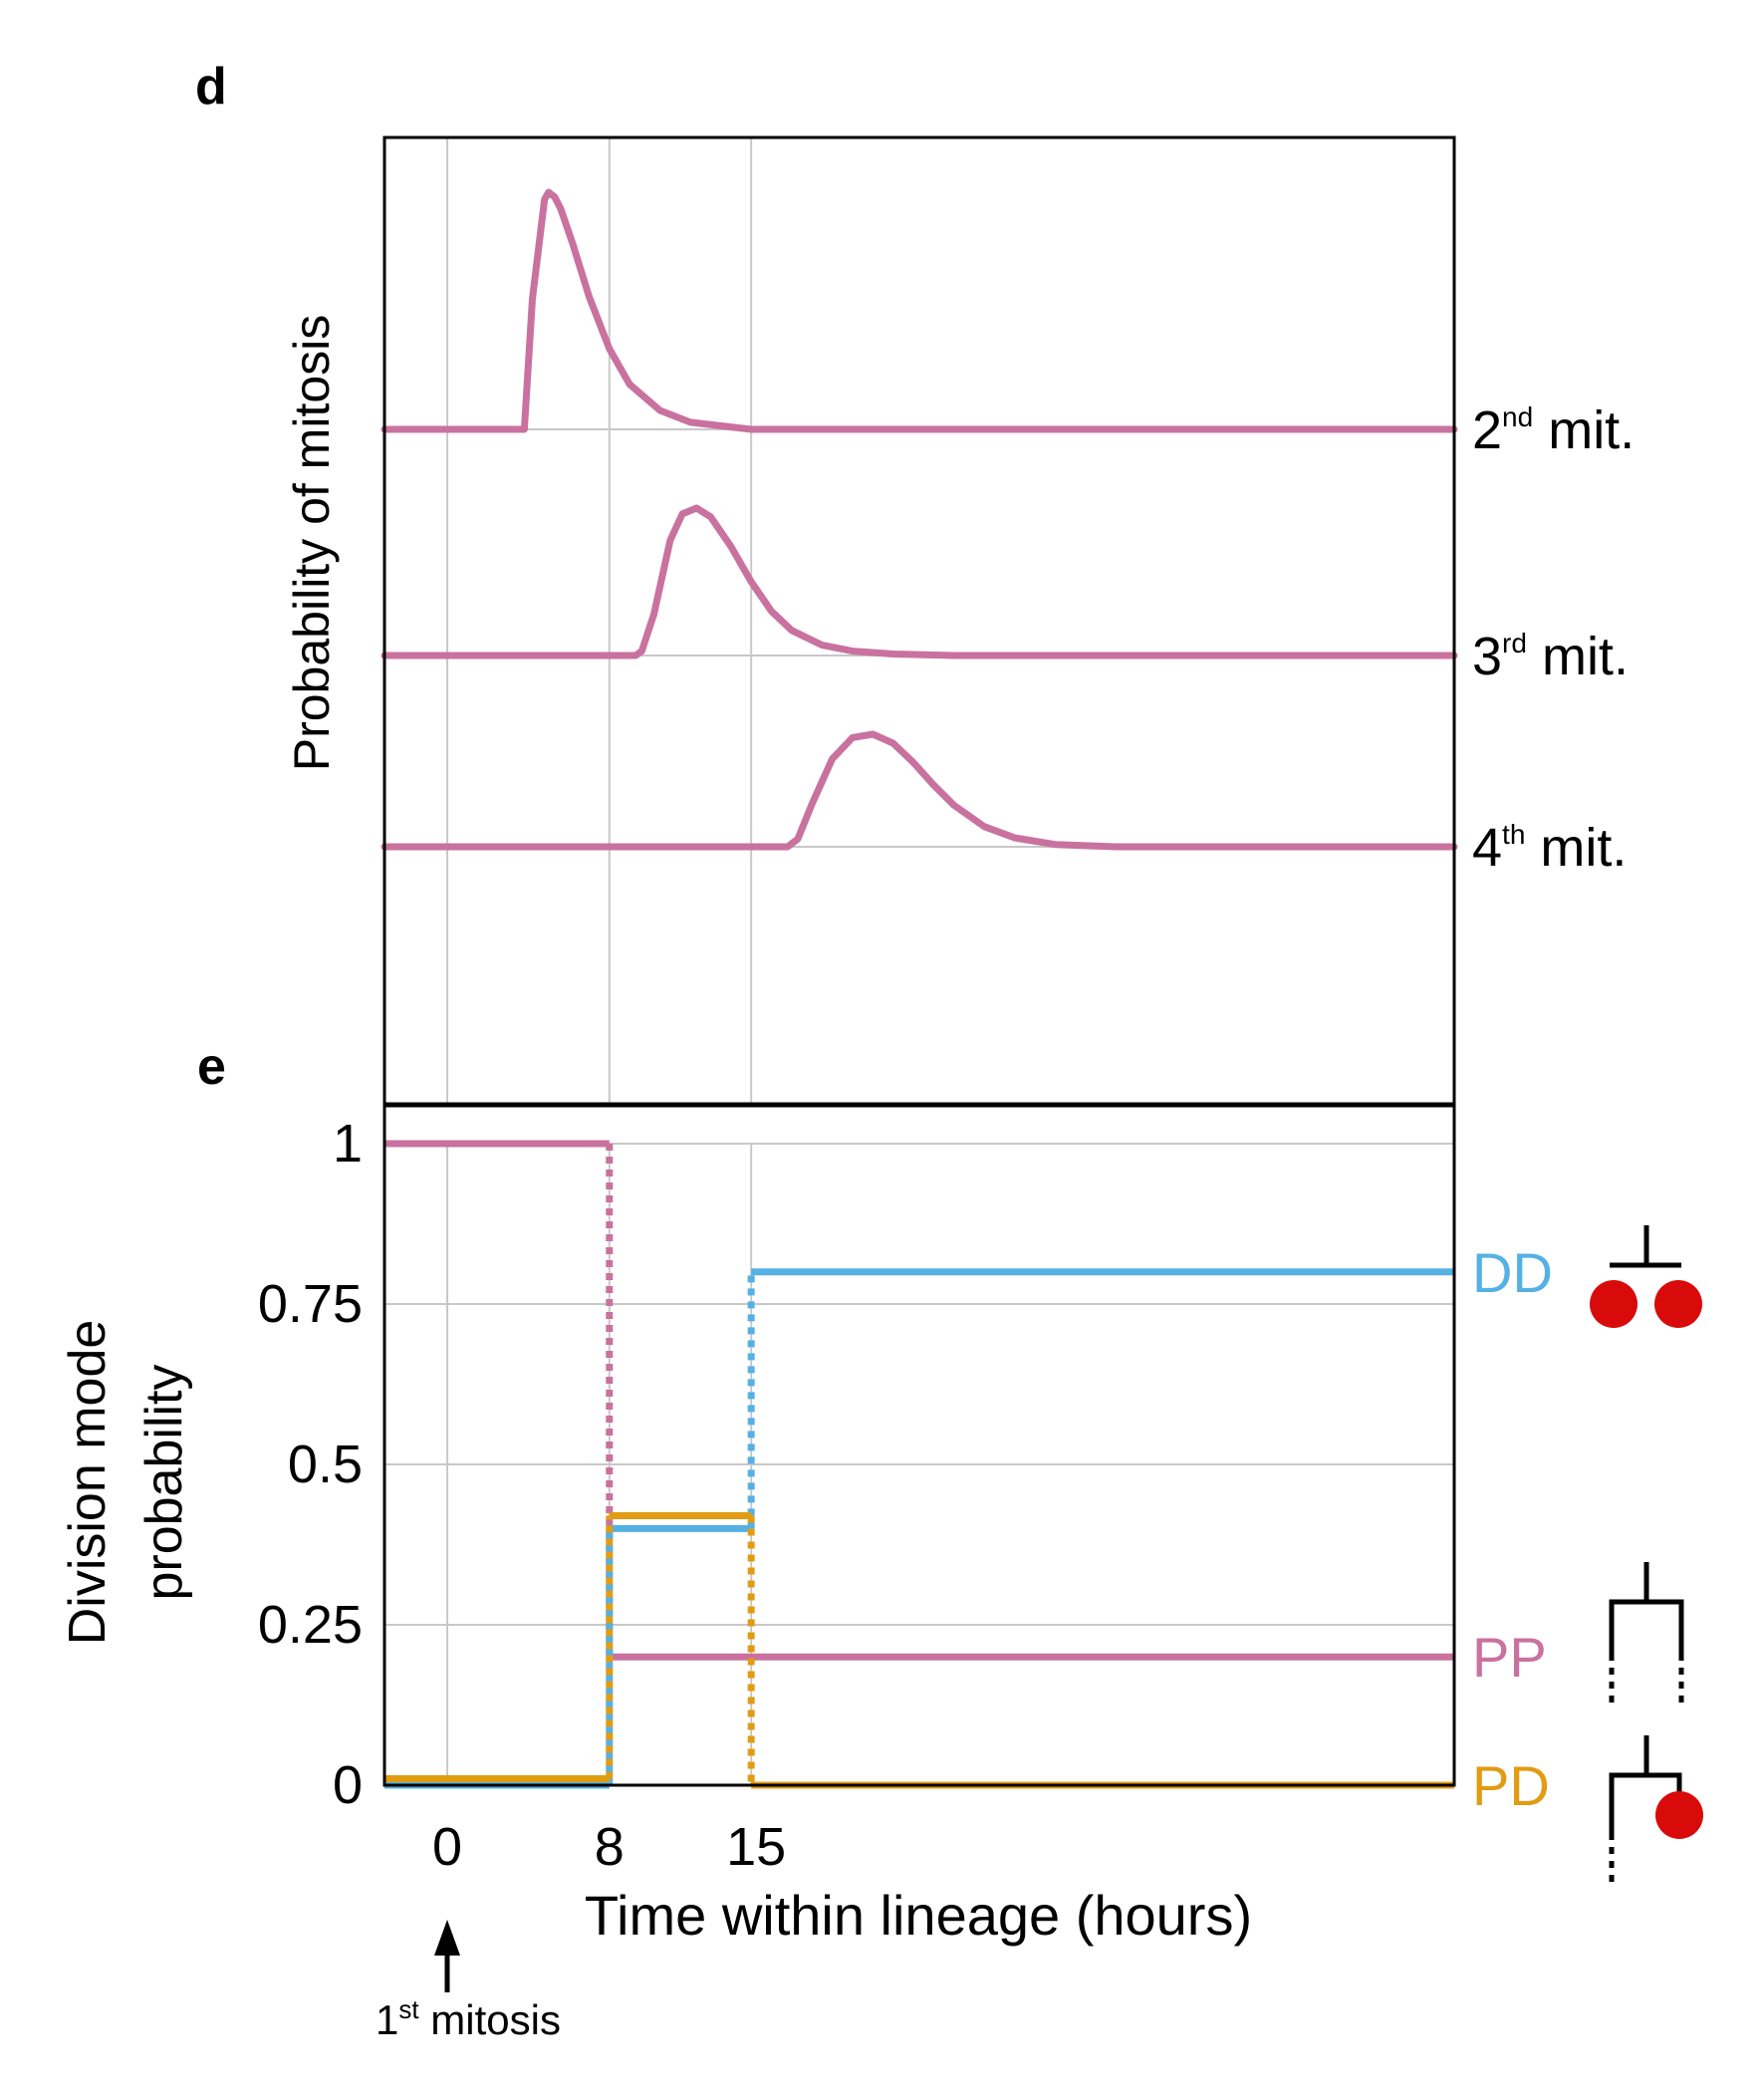 The image size is (1764, 2097). Describe the element at coordinates (348, 1144) in the screenshot. I see `panel-e-y-tick-label: 1` at that location.